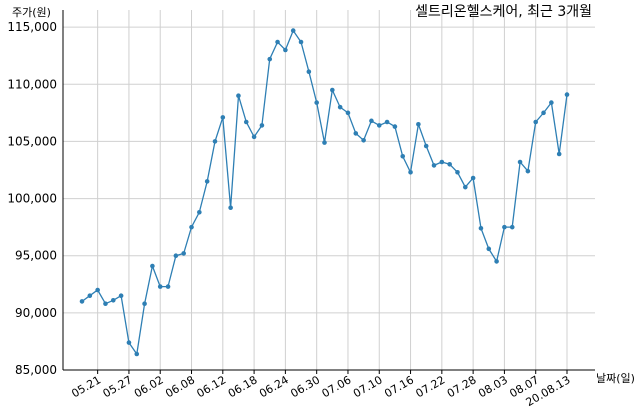  I want to click on y-tick-label: 90,000, so click(36, 313).